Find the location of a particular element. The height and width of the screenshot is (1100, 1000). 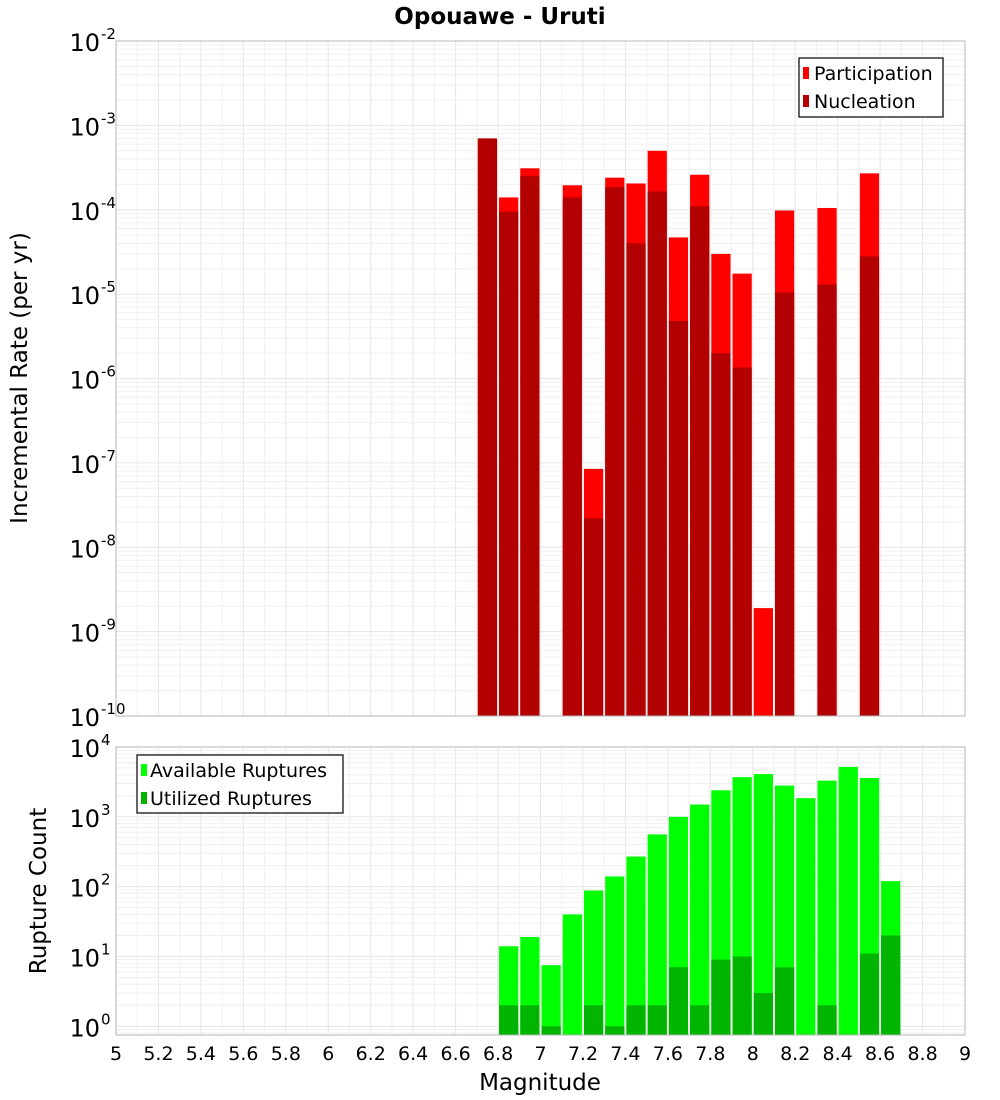

rate-y-axis-title: Incremental Rate (per yr) is located at coordinates (20, 378).